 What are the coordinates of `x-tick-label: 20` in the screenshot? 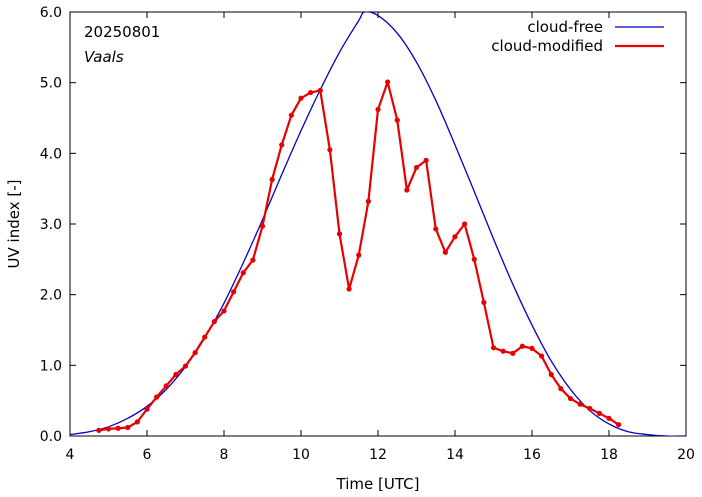 It's located at (686, 455).